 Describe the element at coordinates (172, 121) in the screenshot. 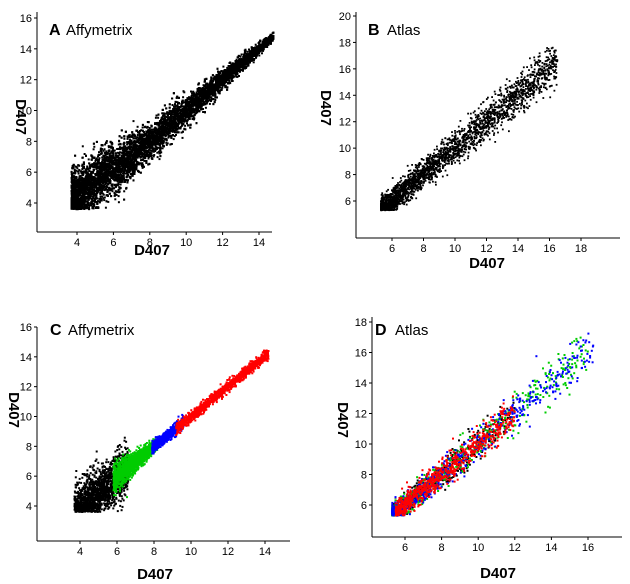

I see `scatter-points` at that location.